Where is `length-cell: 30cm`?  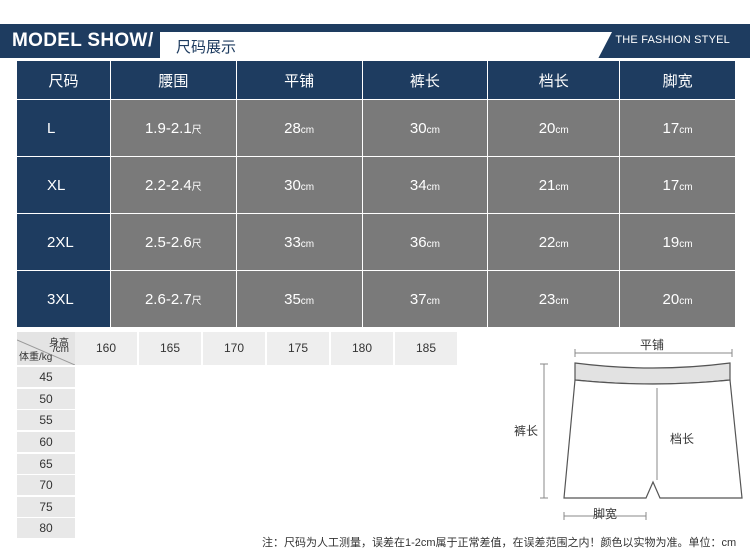 length-cell: 30cm is located at coordinates (425, 128).